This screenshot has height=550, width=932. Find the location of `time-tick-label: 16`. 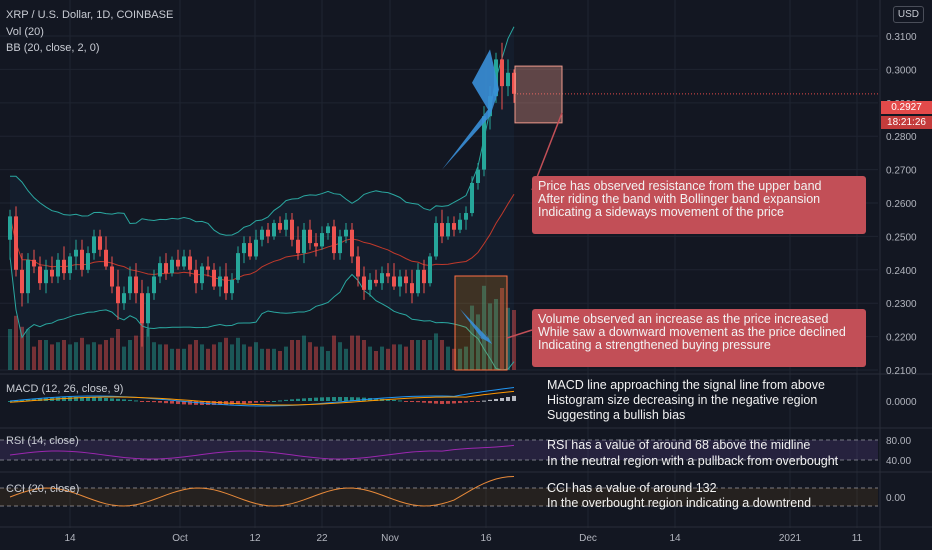

time-tick-label: 16 is located at coordinates (486, 538).